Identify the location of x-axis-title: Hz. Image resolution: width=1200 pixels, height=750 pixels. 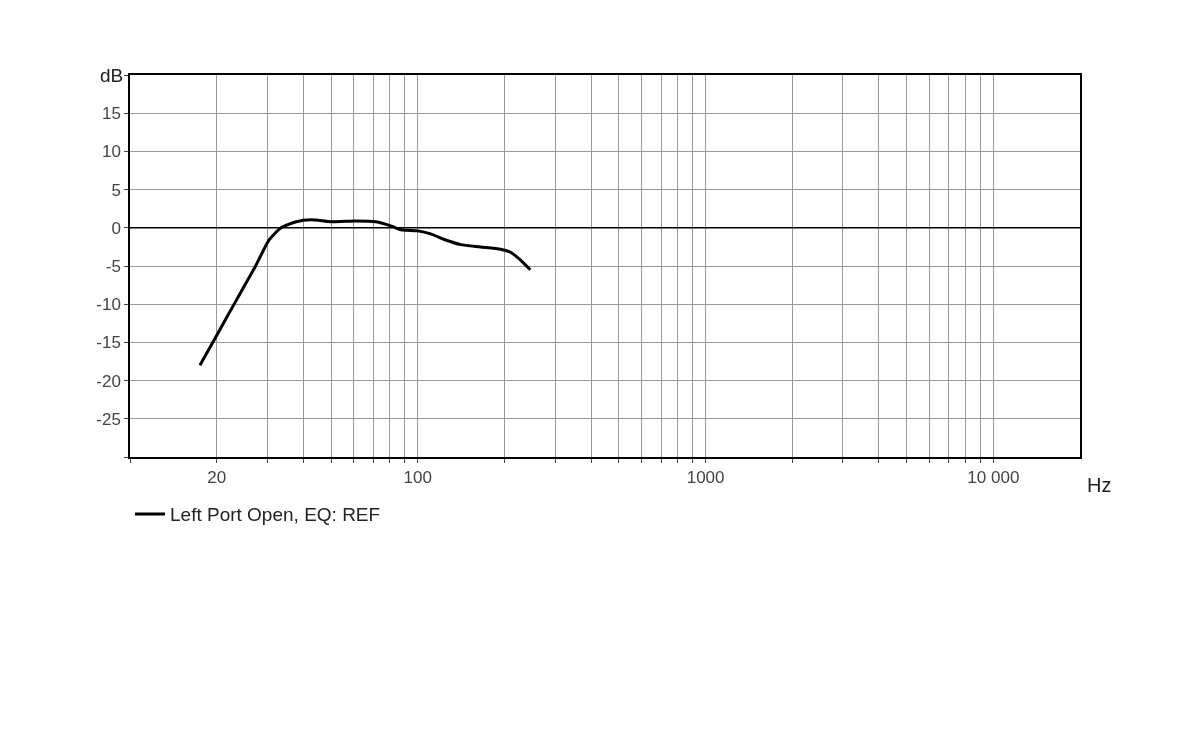
(1099, 485).